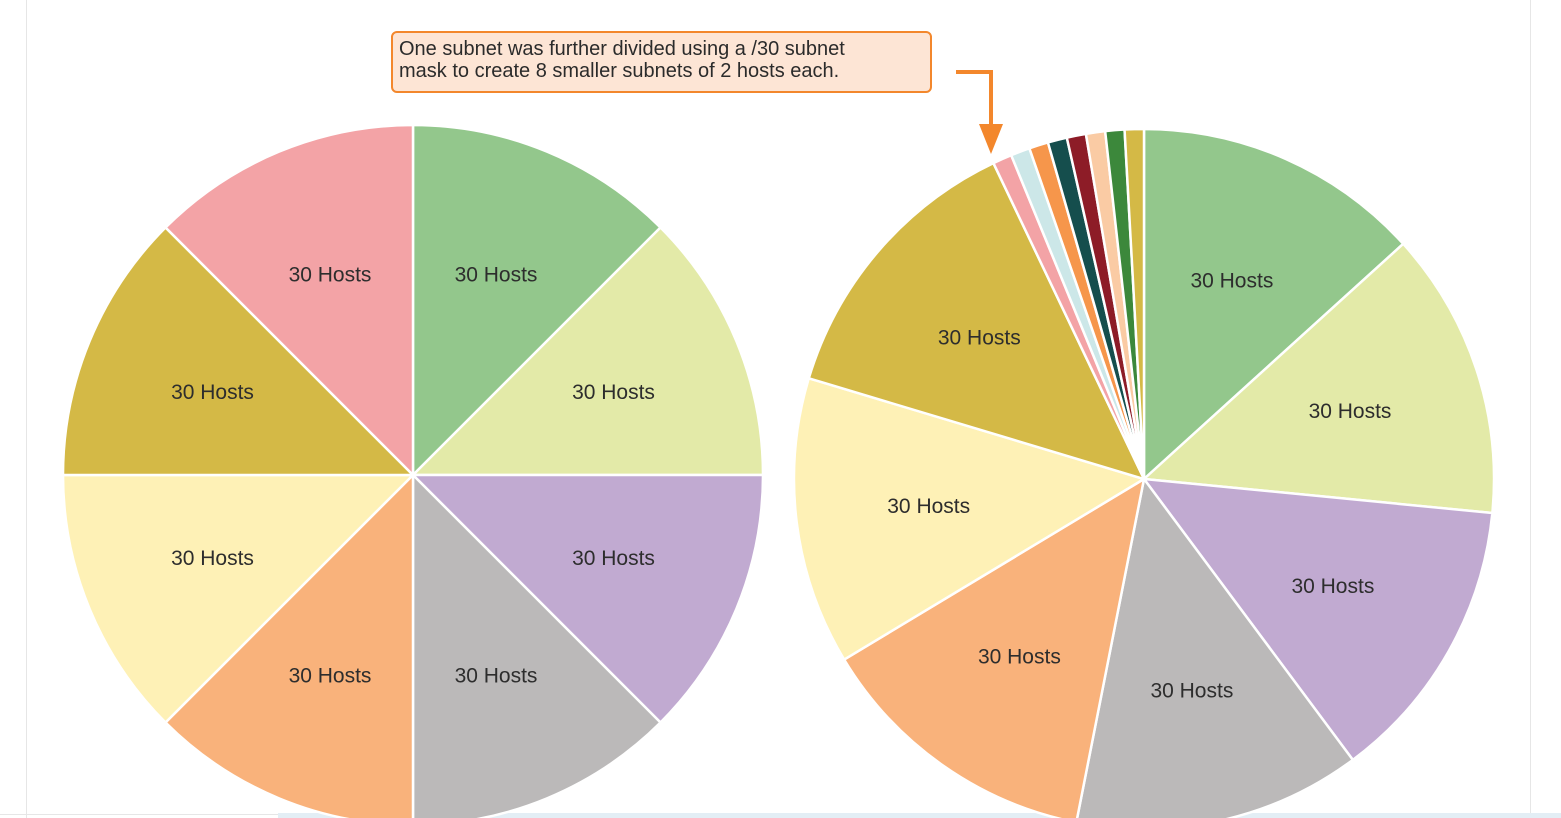 The width and height of the screenshot is (1561, 818). Describe the element at coordinates (928, 506) in the screenshot. I see `pie-2-slice-6-label: 30 Hosts` at that location.